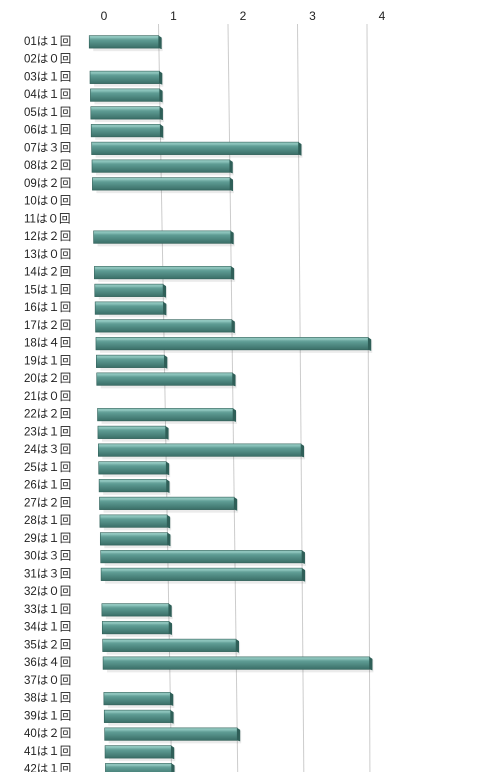 This screenshot has width=491, height=772. I want to click on x-axis-ticks: 0 1 2 3 4, so click(243, 16).